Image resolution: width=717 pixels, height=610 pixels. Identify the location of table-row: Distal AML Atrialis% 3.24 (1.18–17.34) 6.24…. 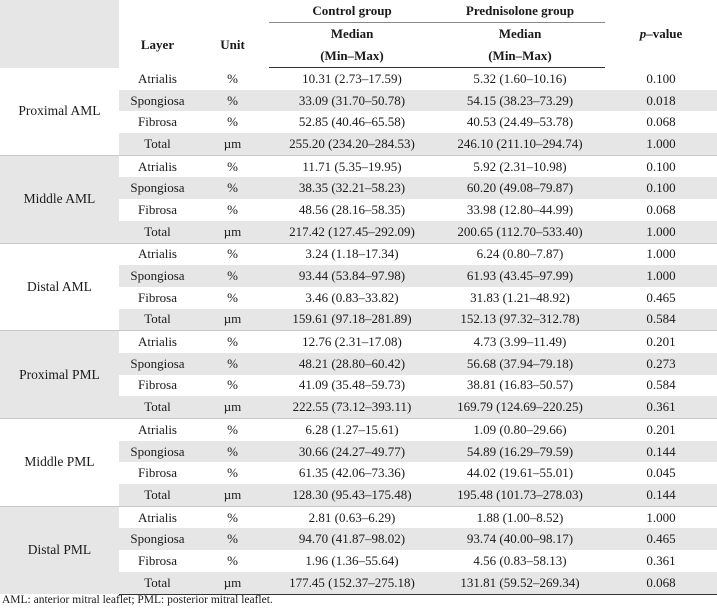
(358, 286).